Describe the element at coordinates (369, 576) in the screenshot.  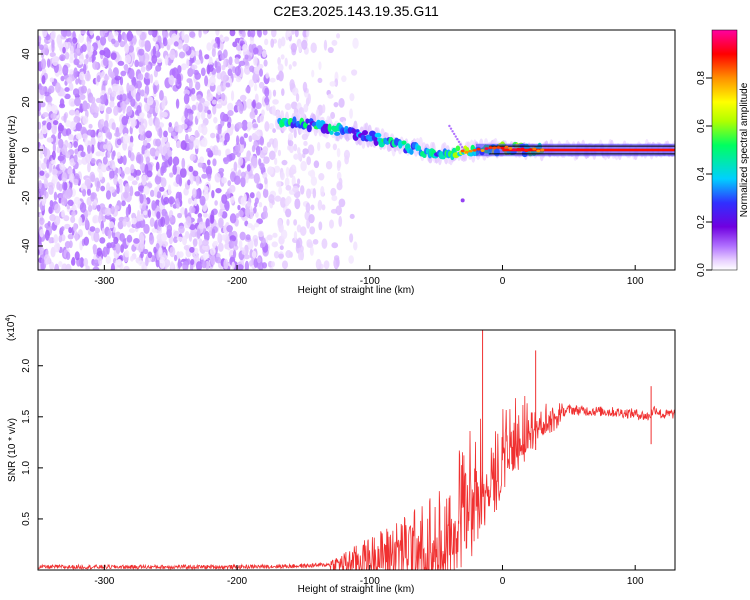
I see `snr-x-ticks: -300 -200 -100 0 100` at that location.